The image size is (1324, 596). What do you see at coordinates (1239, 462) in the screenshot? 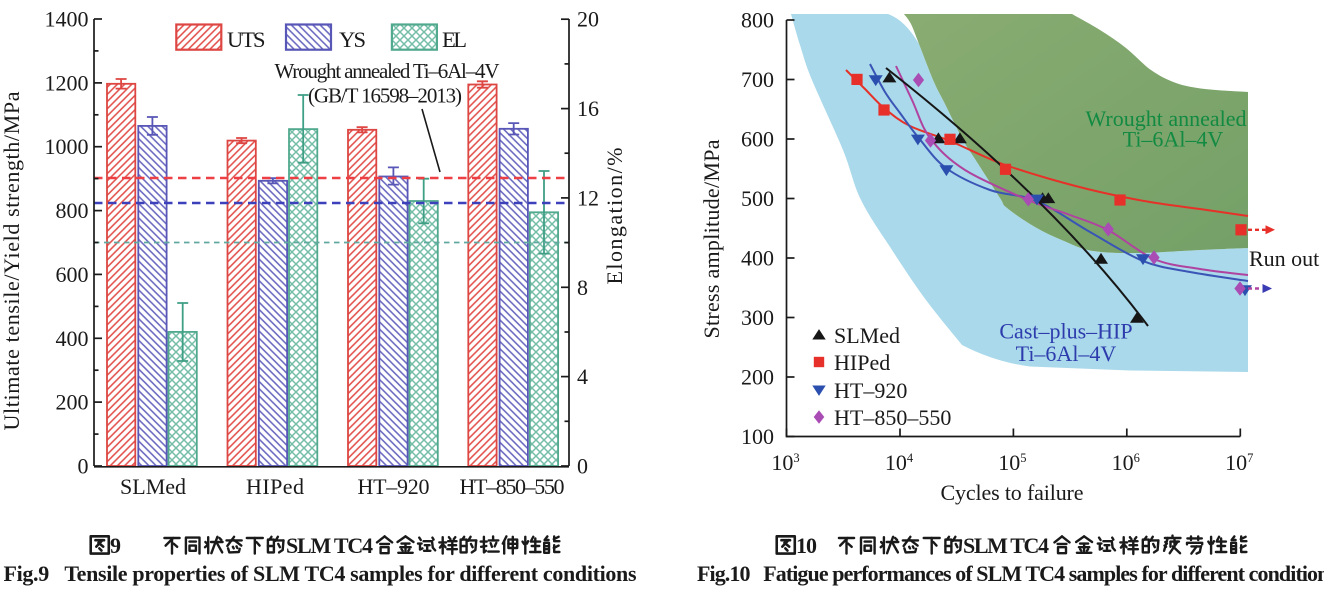
I see `svg-text: 10⁷` at bounding box center [1239, 462].